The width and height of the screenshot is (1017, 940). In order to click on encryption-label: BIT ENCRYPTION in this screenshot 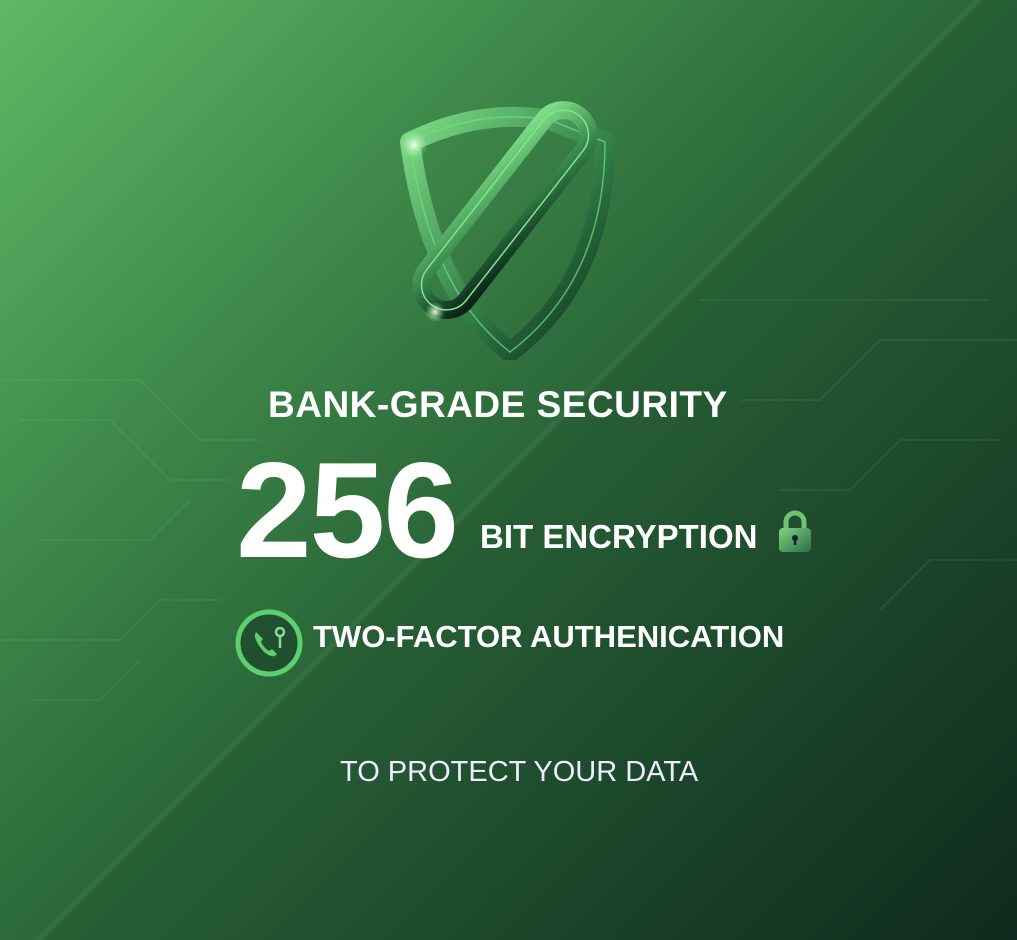, I will do `click(619, 536)`.